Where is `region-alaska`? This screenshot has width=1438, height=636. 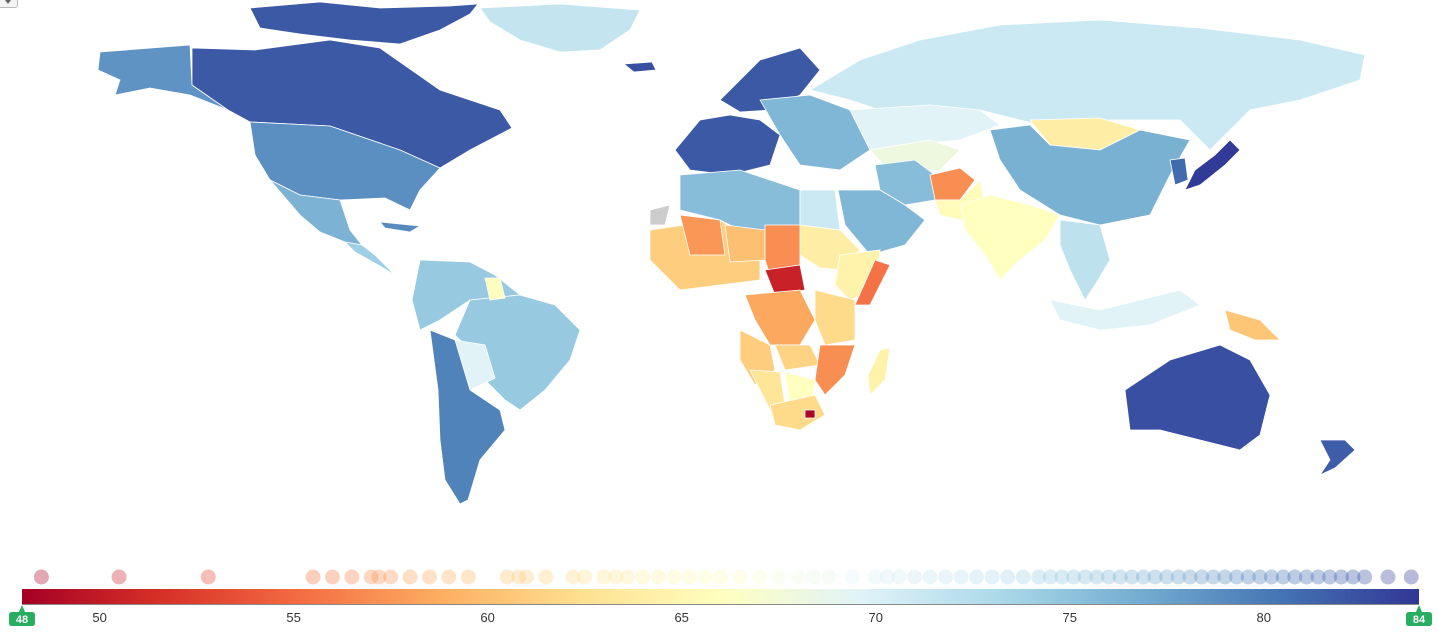 region-alaska is located at coordinates (163, 77).